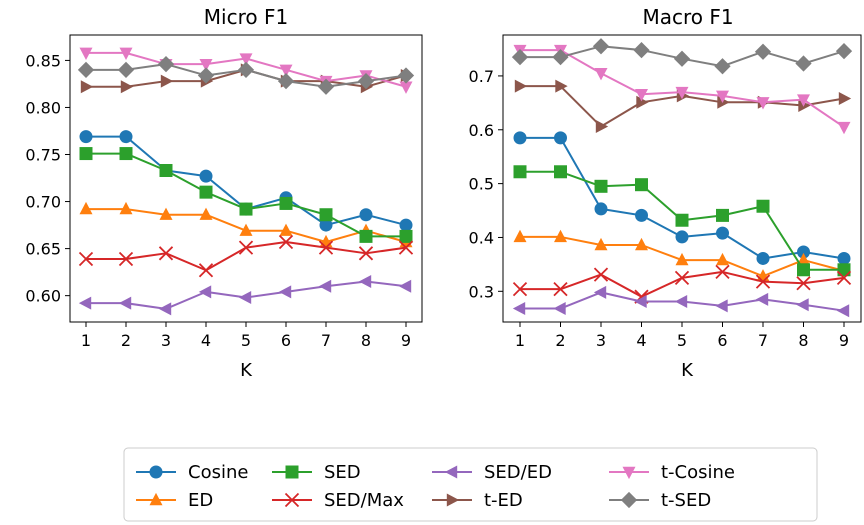 This screenshot has height=525, width=864. I want to click on legend-label: t-SED, so click(686, 500).